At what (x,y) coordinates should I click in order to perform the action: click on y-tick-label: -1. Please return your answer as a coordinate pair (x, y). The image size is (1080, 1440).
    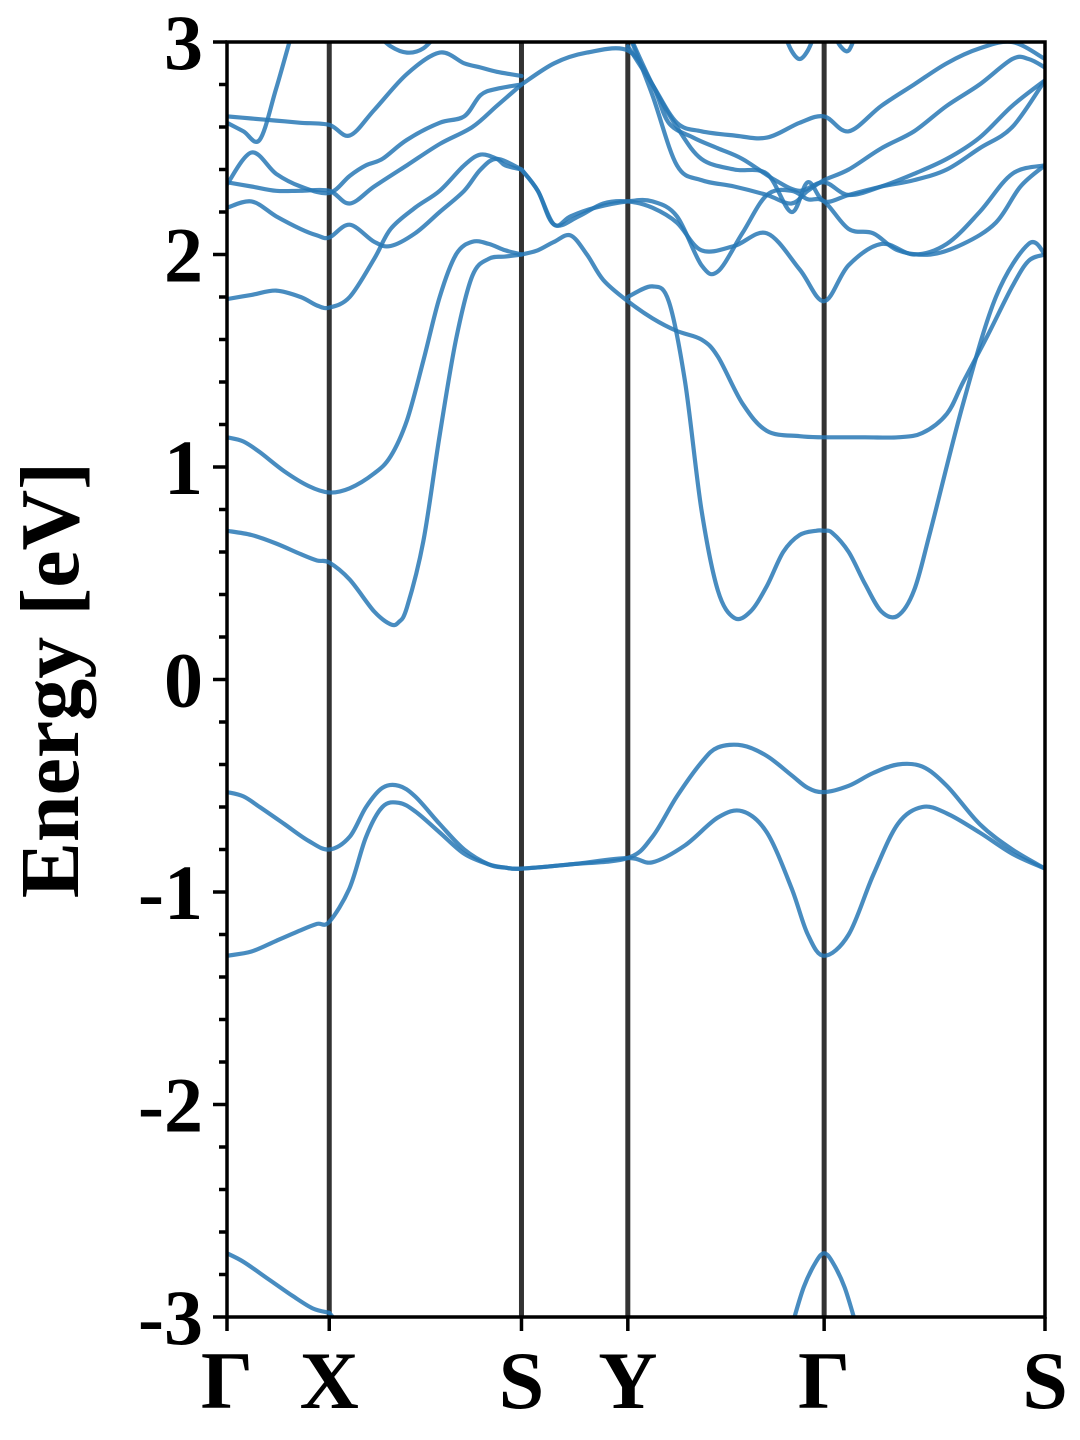
    Looking at the image, I should click on (170, 892).